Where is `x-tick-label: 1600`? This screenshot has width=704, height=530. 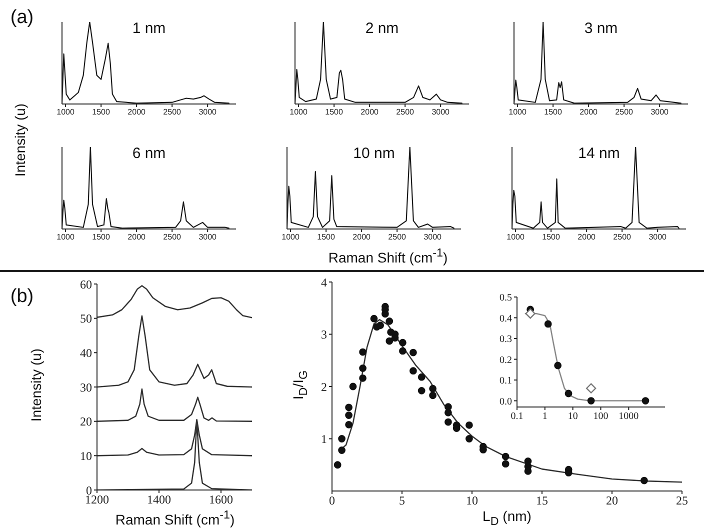 x-tick-label: 1600 is located at coordinates (221, 499).